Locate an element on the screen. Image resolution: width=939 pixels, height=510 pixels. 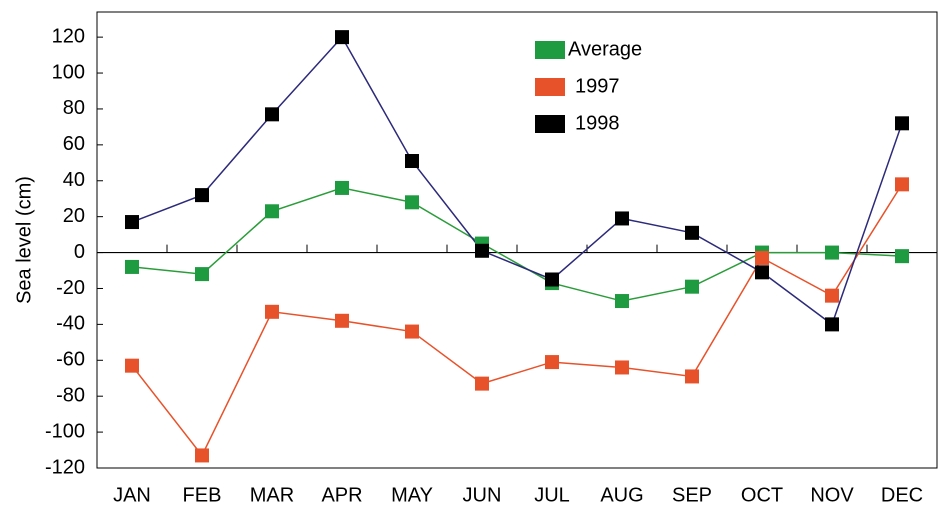
y-tick-label: 100 is located at coordinates (68, 72).